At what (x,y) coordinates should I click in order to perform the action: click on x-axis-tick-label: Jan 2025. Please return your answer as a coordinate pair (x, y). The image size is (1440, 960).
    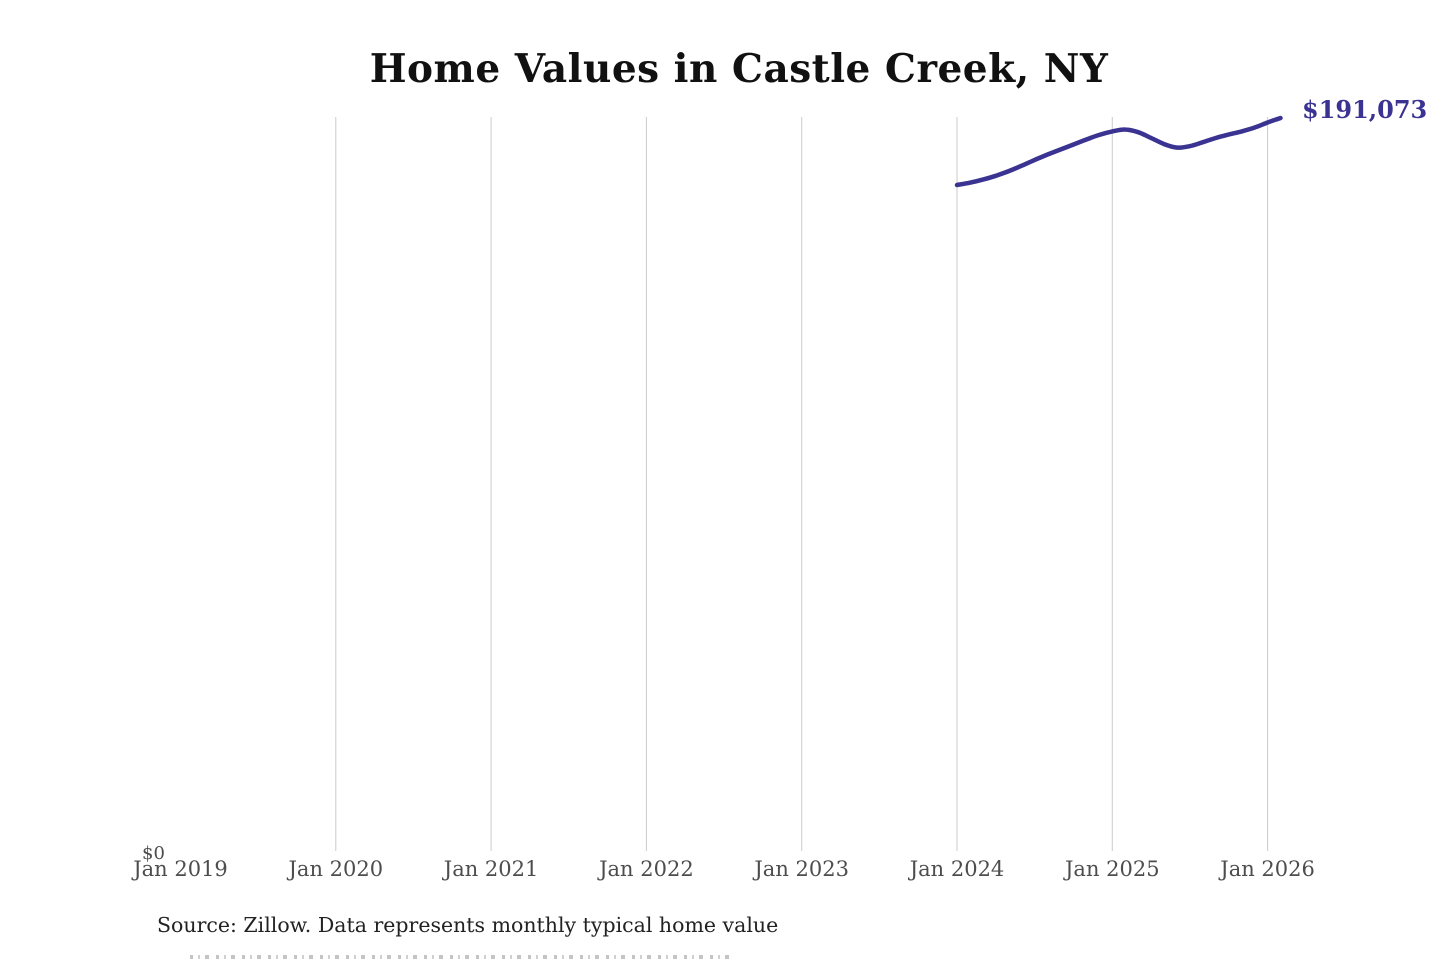
    Looking at the image, I should click on (1112, 869).